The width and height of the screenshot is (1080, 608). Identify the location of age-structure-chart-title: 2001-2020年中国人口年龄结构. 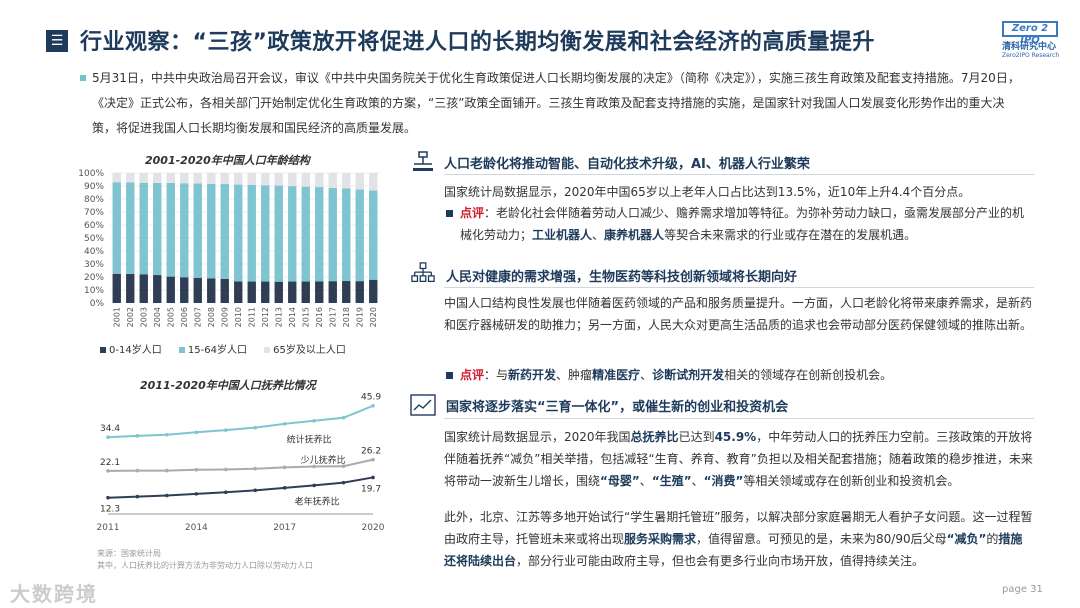
(227, 160).